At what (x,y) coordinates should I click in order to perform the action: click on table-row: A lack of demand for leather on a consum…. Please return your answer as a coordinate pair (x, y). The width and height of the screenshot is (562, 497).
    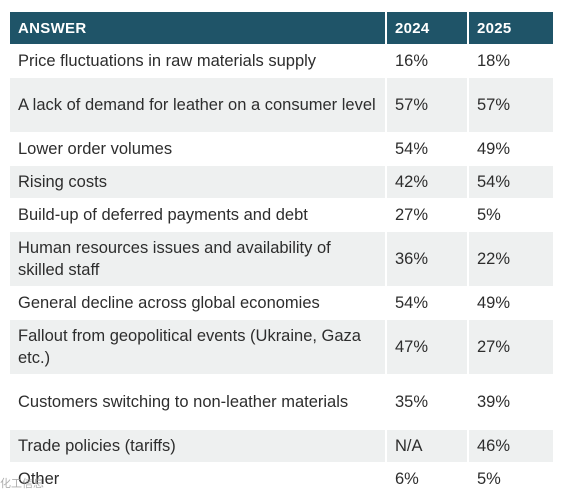
    Looking at the image, I should click on (281, 104).